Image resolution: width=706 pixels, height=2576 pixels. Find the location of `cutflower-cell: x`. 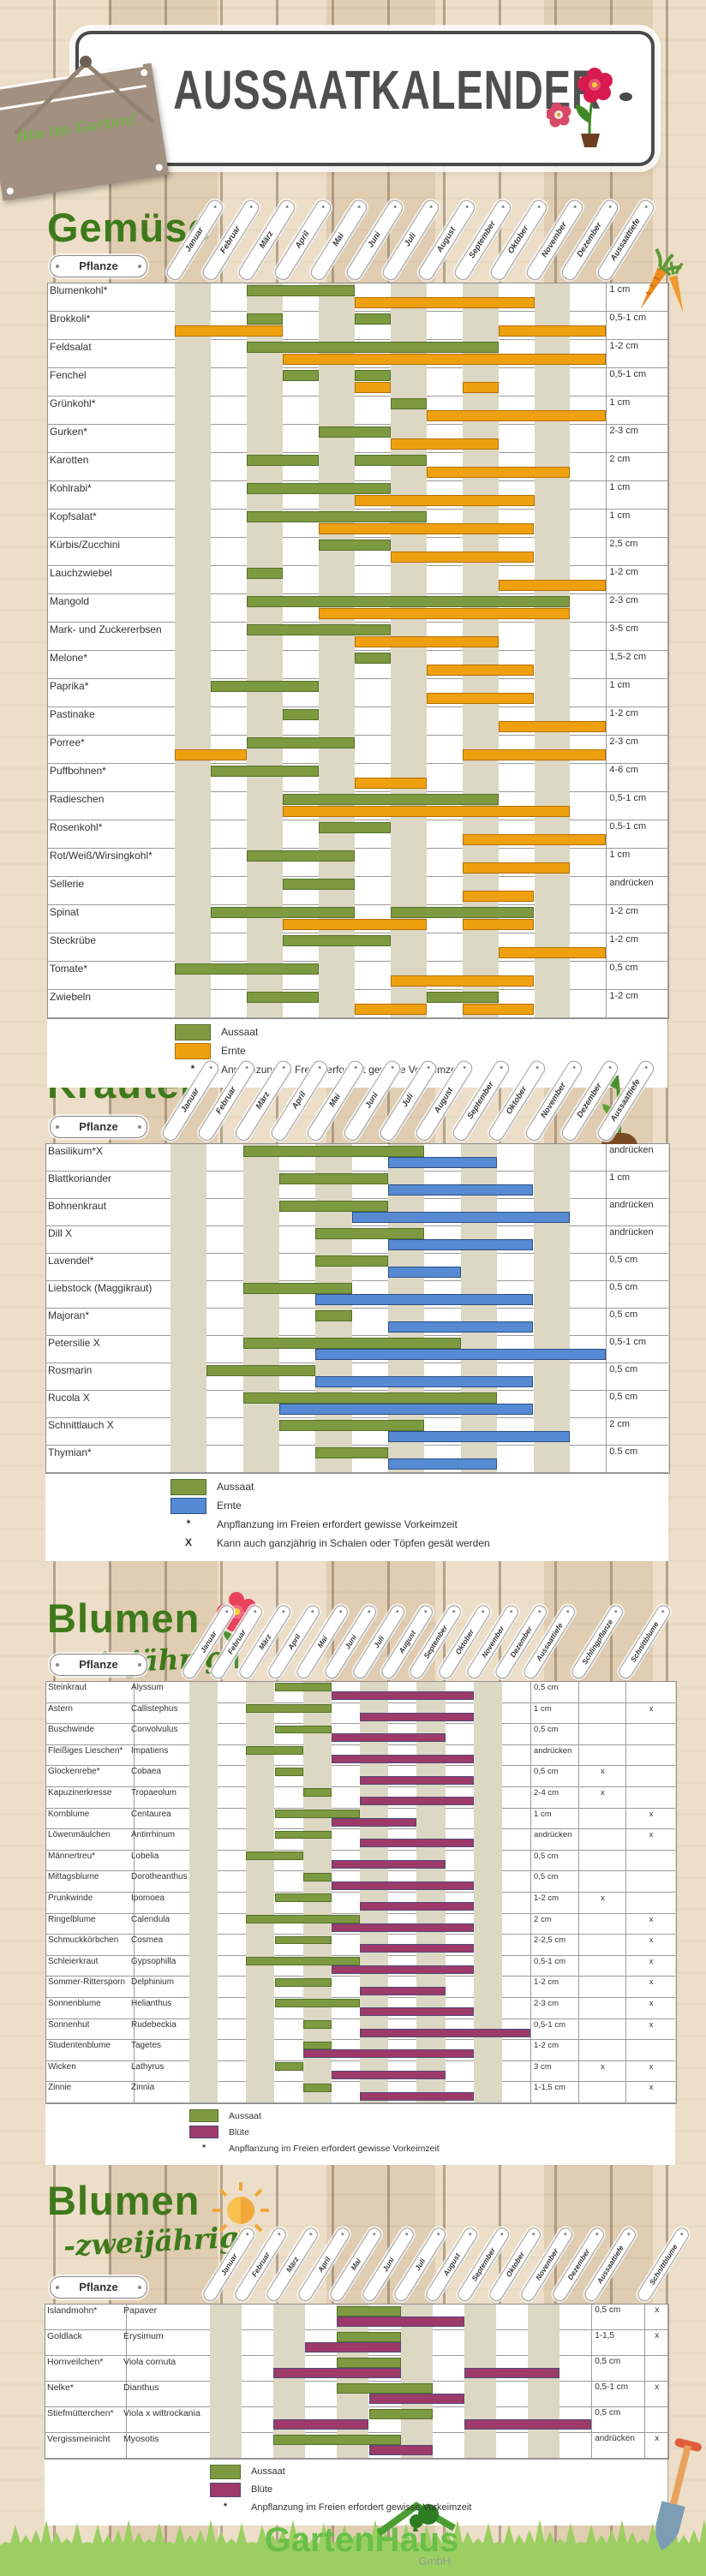

cutflower-cell: x is located at coordinates (650, 1965).